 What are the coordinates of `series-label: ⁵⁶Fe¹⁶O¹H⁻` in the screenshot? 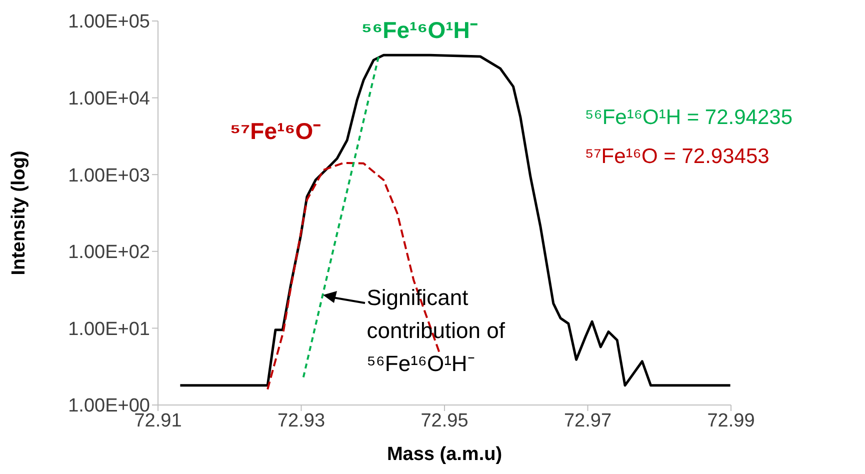 It's located at (419, 30).